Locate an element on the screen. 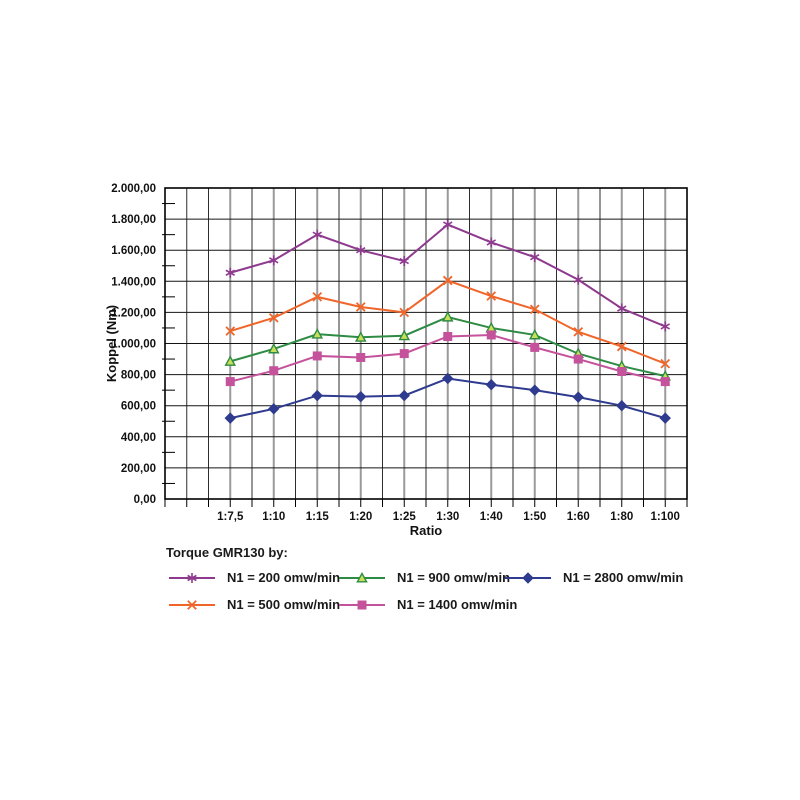 This screenshot has height=800, width=800. y-tick-label: 600,00 is located at coordinates (138, 407).